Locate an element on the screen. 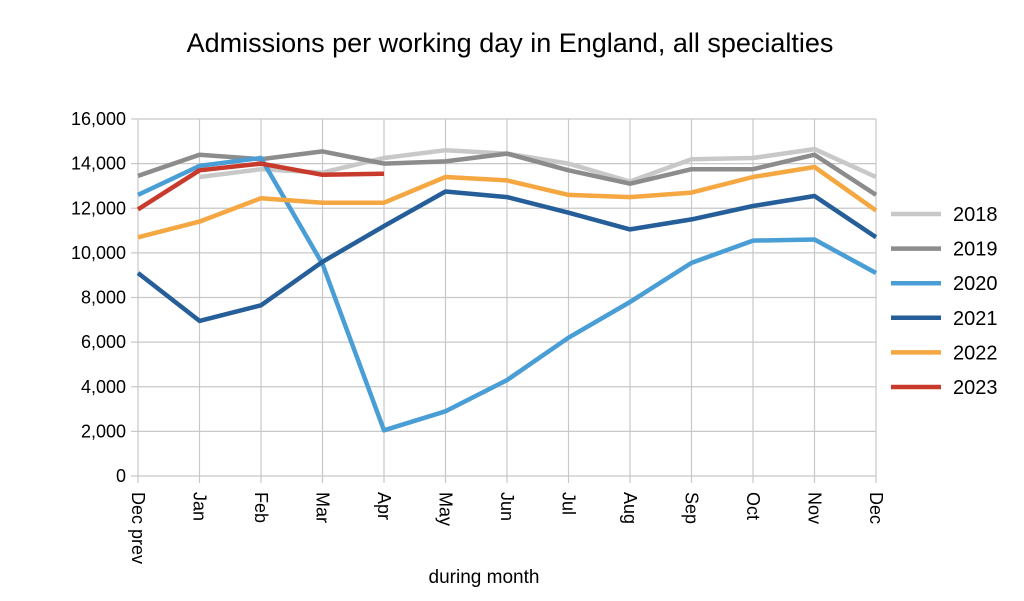 This screenshot has width=1024, height=601. chart-legend: 2018 2019 2020 2021 2022 2023 is located at coordinates (944, 301).